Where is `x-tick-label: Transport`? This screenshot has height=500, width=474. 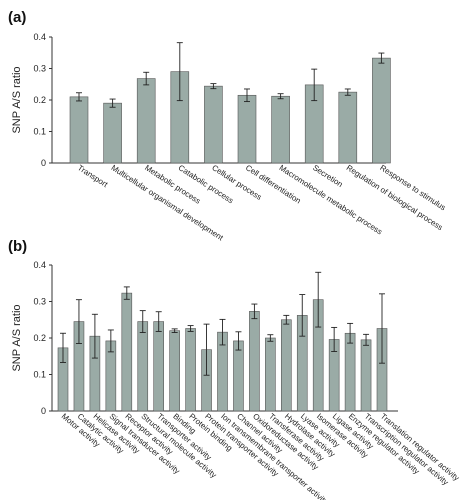 x-tick-label: Transport is located at coordinates (93, 176).